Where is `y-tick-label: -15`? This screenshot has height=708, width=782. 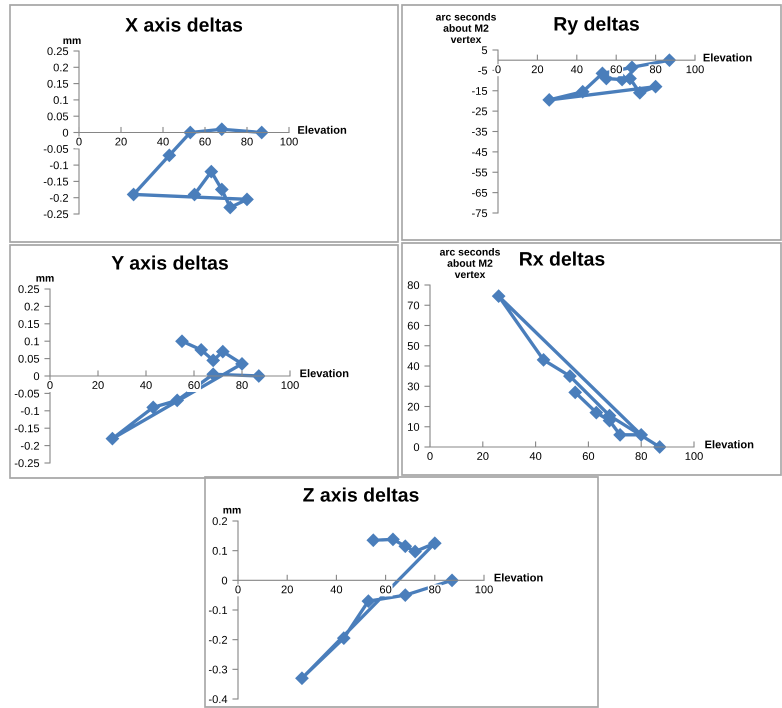 y-tick-label: -15 is located at coordinates (480, 91).